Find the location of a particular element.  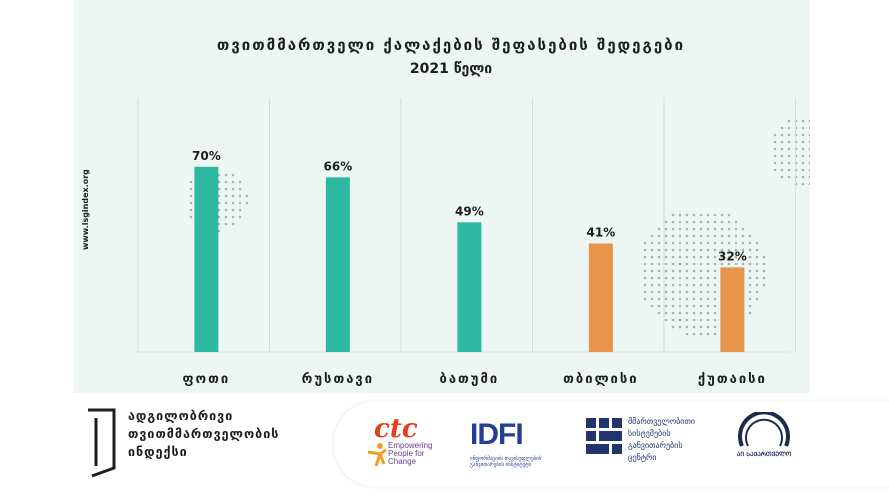

dot-pattern-edge is located at coordinates (791, 152).